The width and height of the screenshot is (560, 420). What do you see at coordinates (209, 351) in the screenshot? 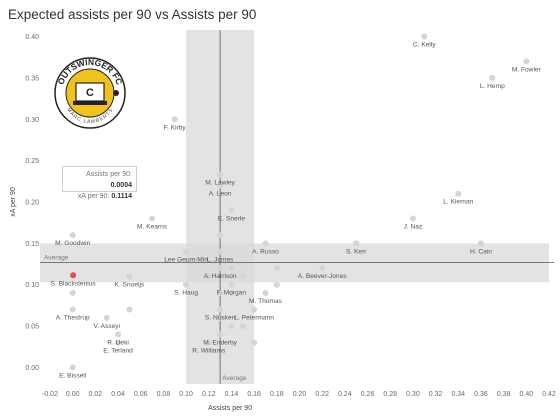
I see `point-label: R. Williams` at bounding box center [209, 351].